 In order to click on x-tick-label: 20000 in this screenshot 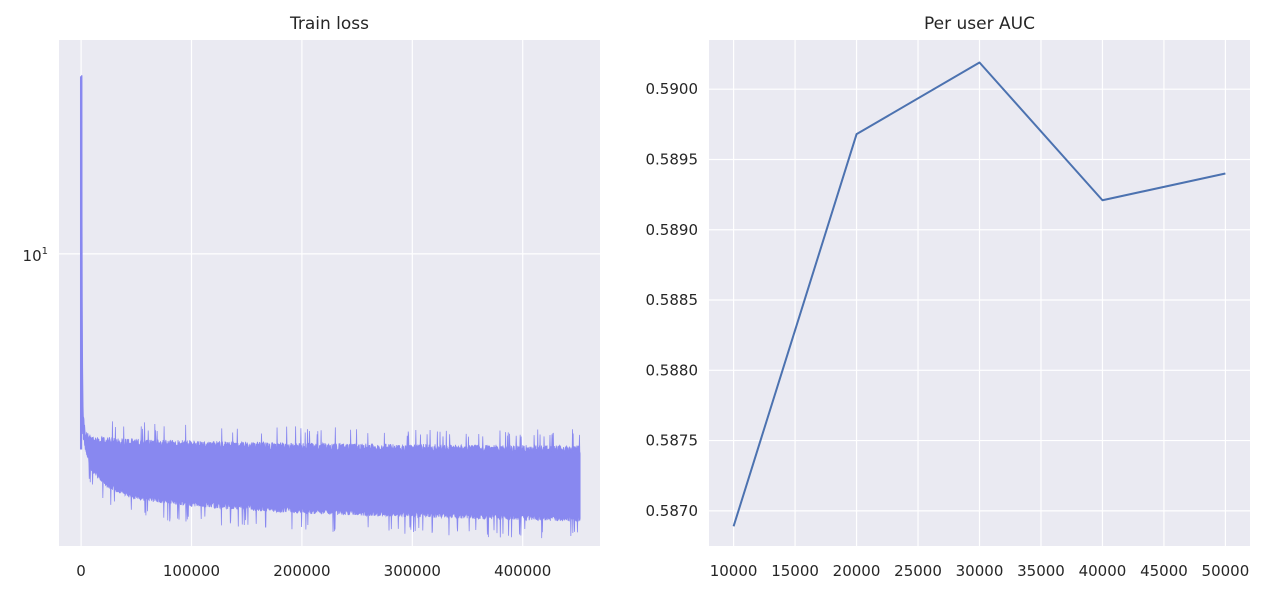, I will do `click(857, 571)`.